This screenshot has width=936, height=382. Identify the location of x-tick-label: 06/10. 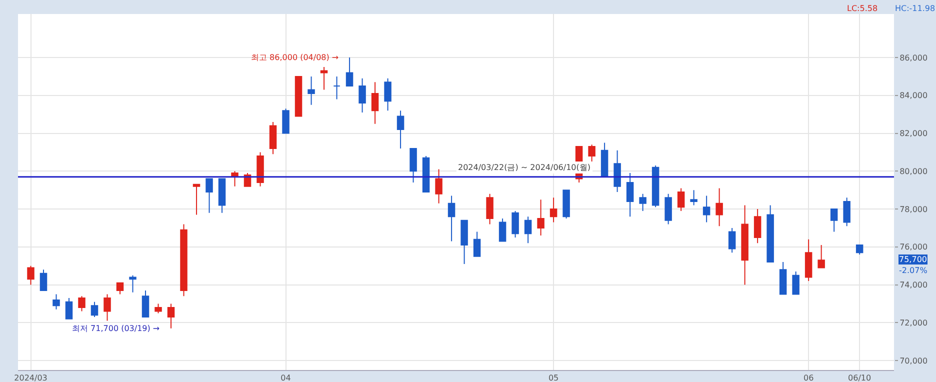
(860, 378).